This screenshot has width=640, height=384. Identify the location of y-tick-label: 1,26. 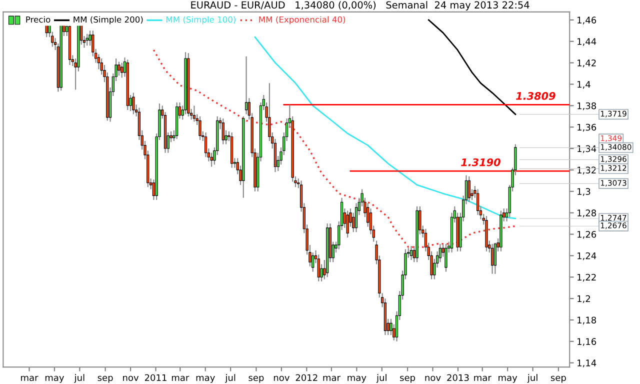
(587, 234).